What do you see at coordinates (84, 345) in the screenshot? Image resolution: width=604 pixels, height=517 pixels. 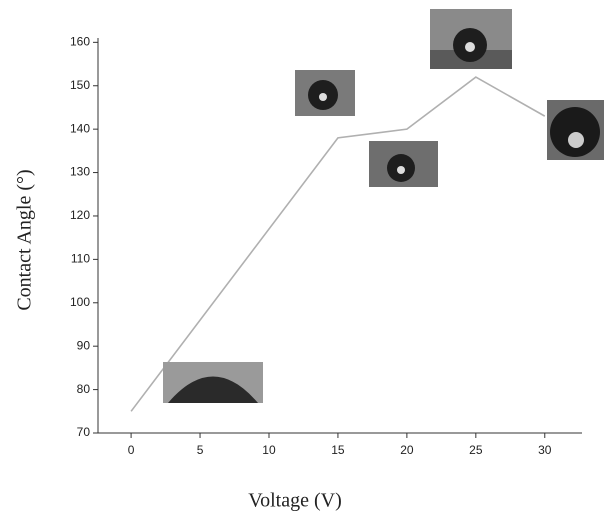 I see `y-tick-label: 90` at bounding box center [84, 345].